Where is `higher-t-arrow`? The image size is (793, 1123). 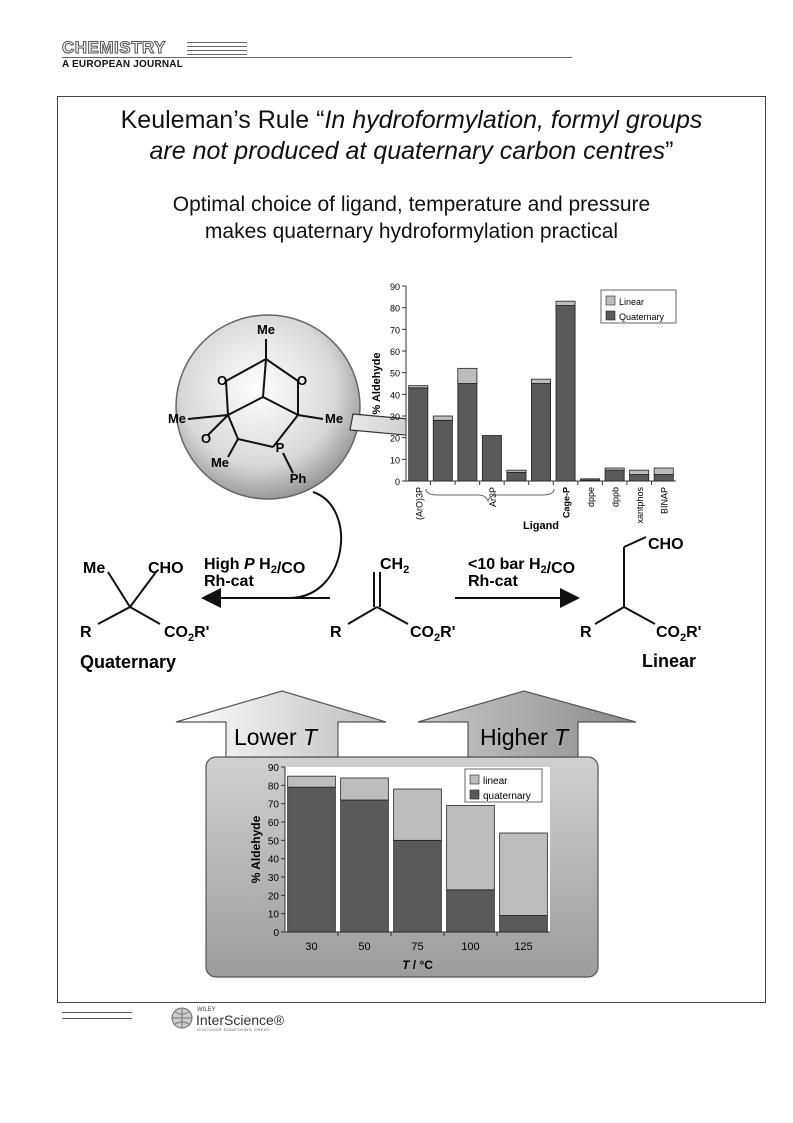 higher-t-arrow is located at coordinates (527, 724).